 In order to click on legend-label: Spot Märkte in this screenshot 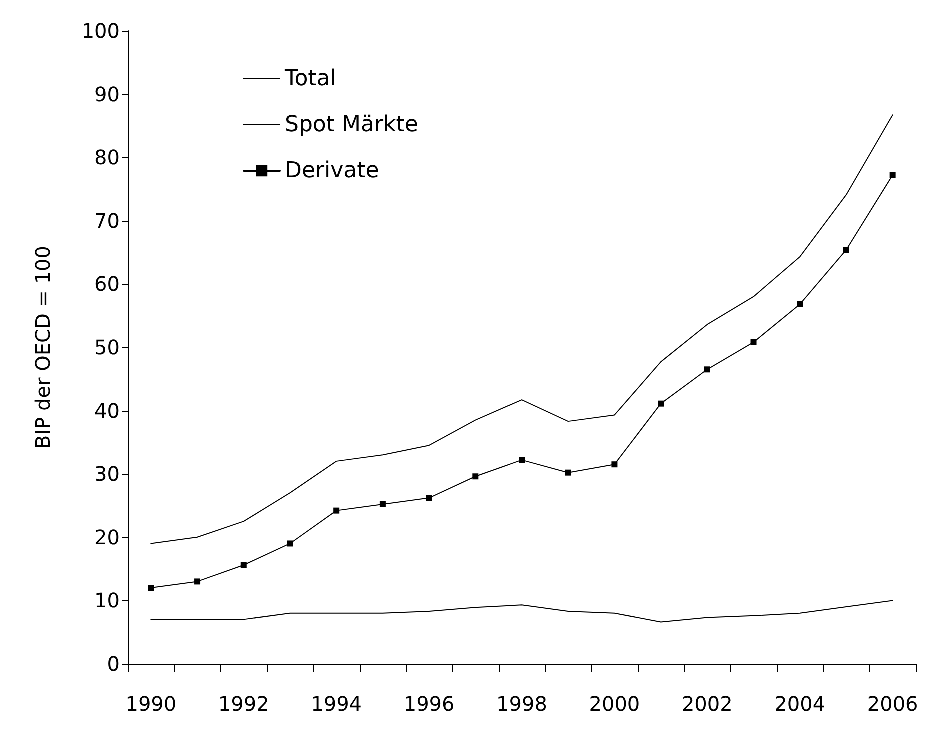, I will do `click(351, 125)`.